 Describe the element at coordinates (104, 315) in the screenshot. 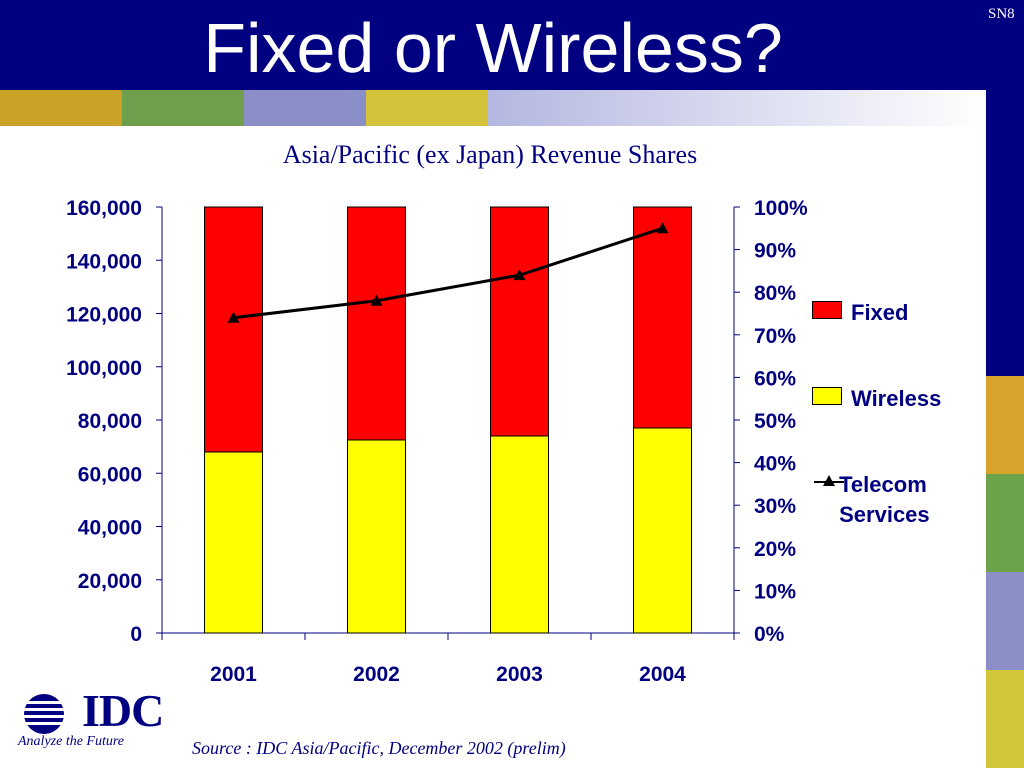

I see `left-axis-tick-label: 120,000` at that location.